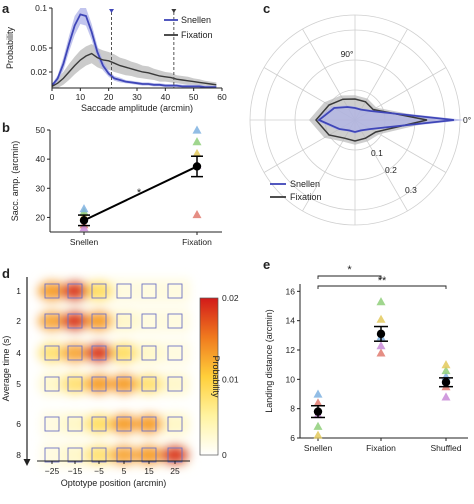 Image resolution: width=474 pixels, height=504 pixels. I want to click on legend-label: Fixation, so click(306, 197).